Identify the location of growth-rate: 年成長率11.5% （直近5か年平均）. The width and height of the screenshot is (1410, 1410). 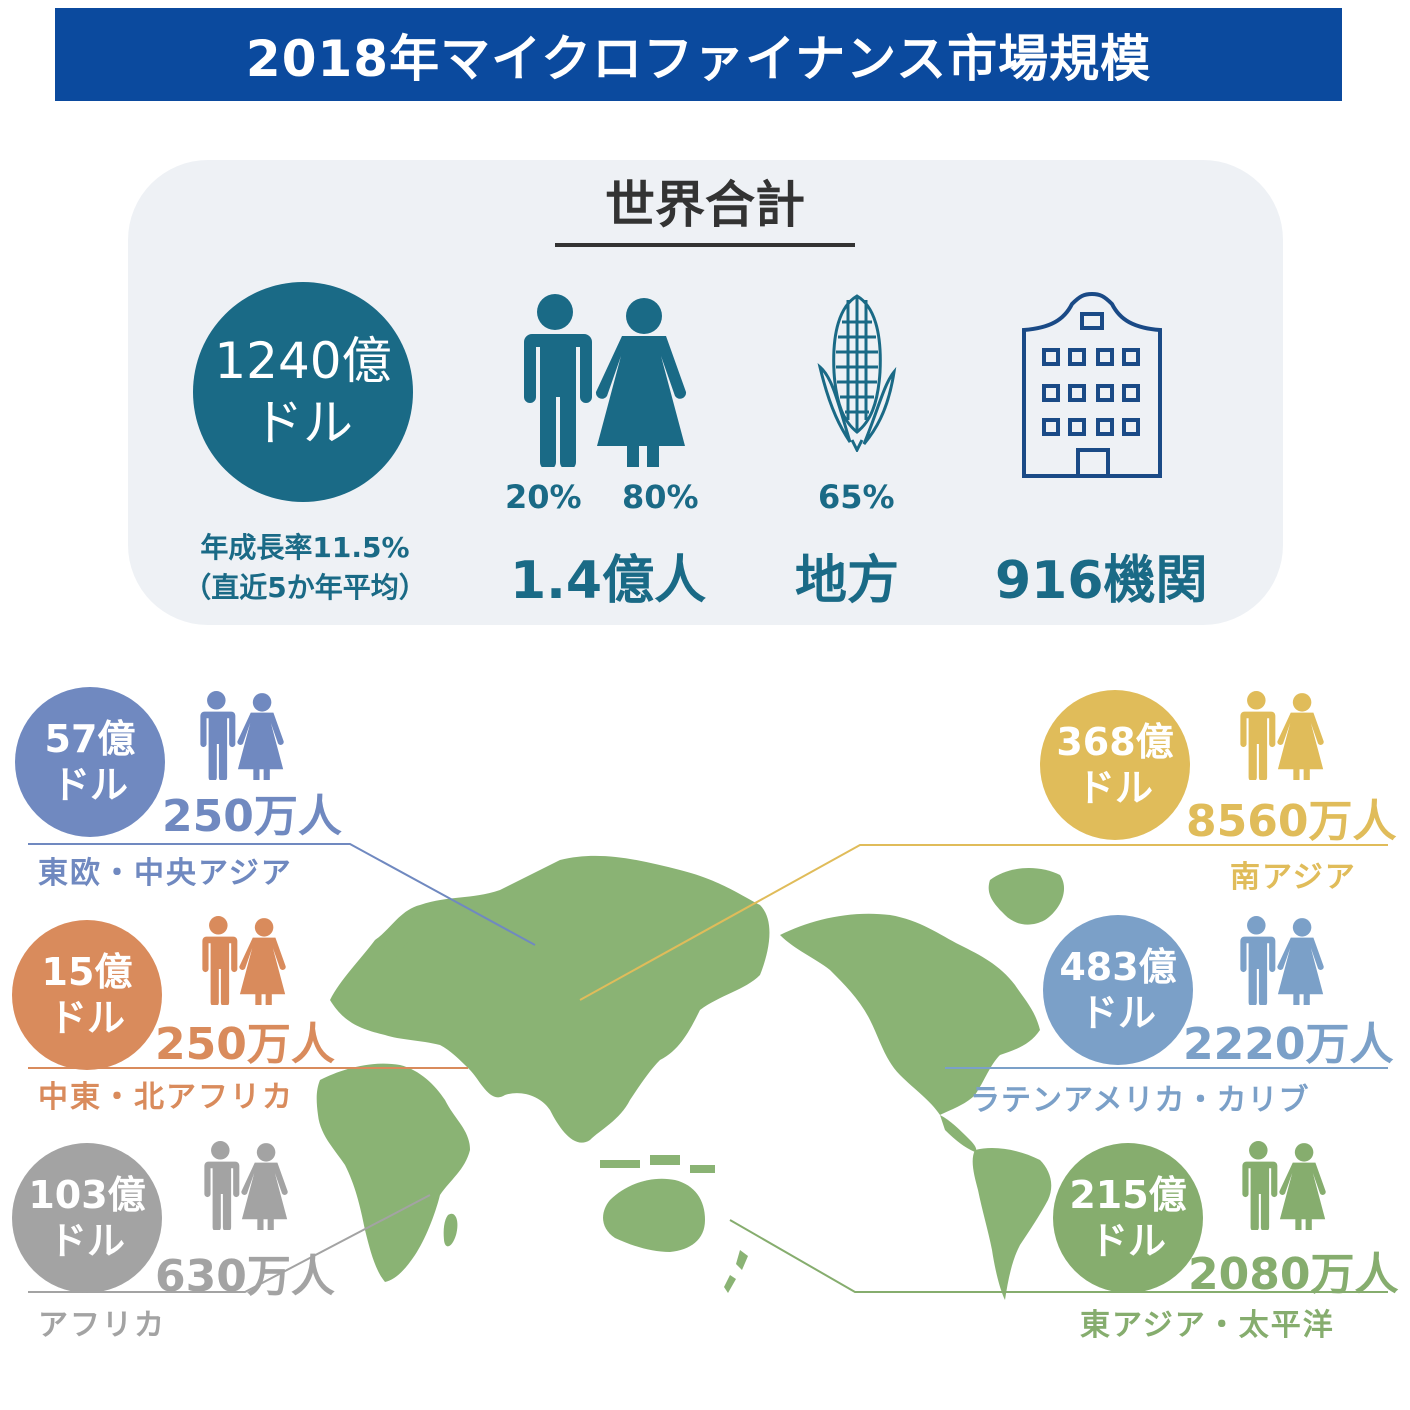
(305, 568).